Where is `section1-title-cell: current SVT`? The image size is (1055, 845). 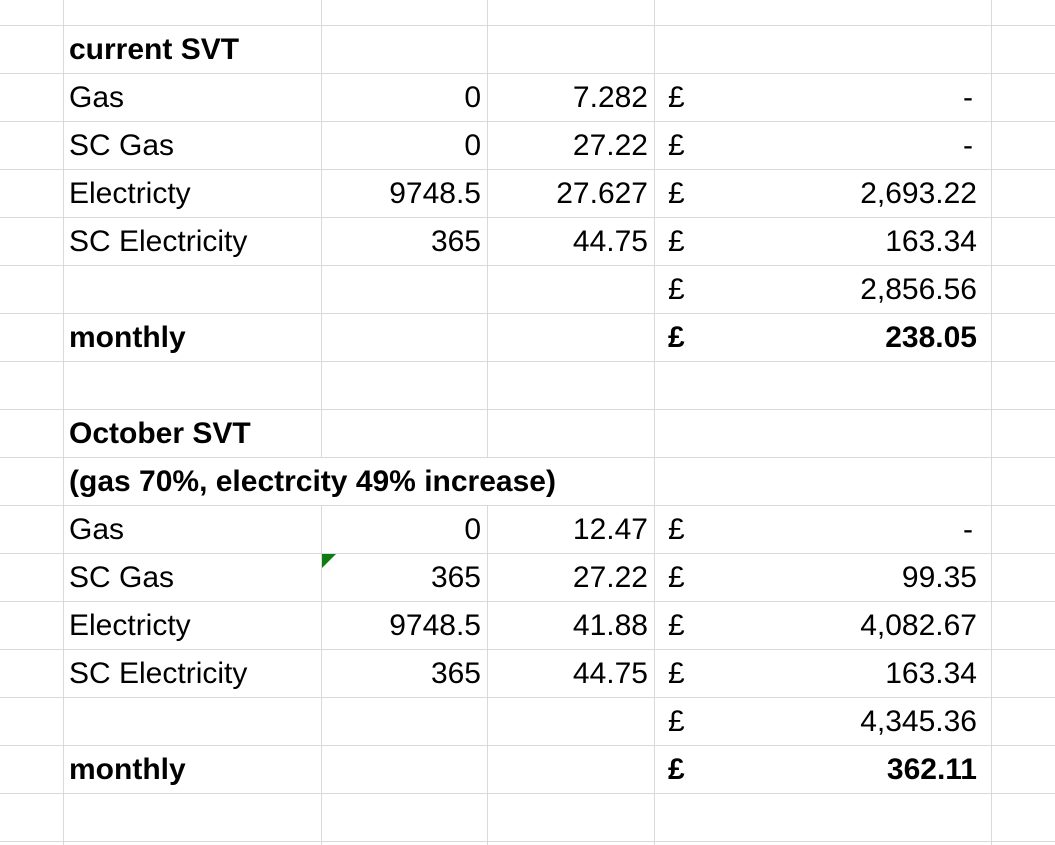 section1-title-cell: current SVT is located at coordinates (193, 50).